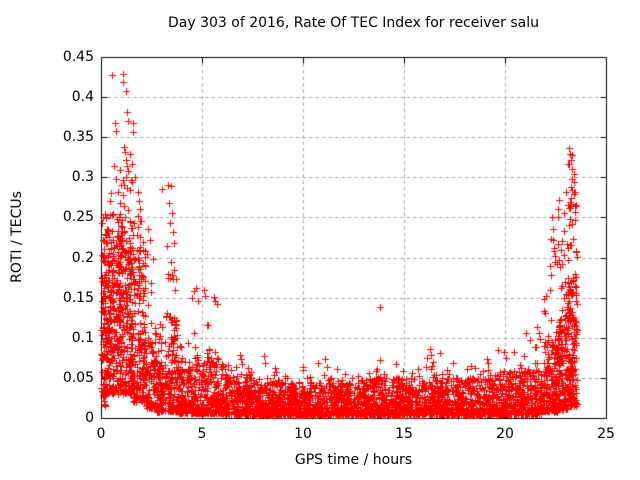 The height and width of the screenshot is (480, 640). I want to click on x-axis-label: GPS time / hours, so click(353, 460).